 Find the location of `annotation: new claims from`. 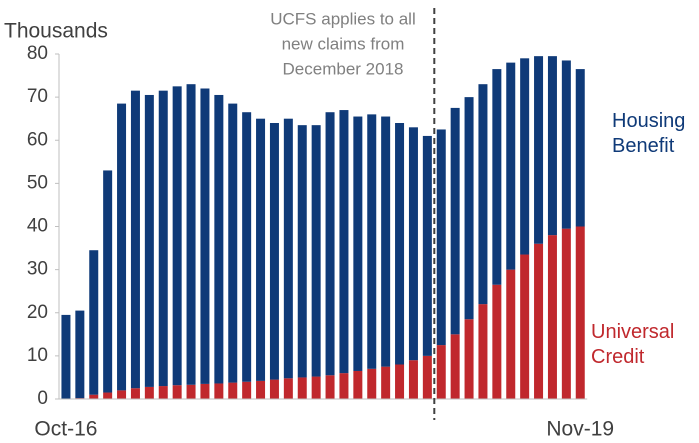

annotation: new claims from is located at coordinates (343, 43).